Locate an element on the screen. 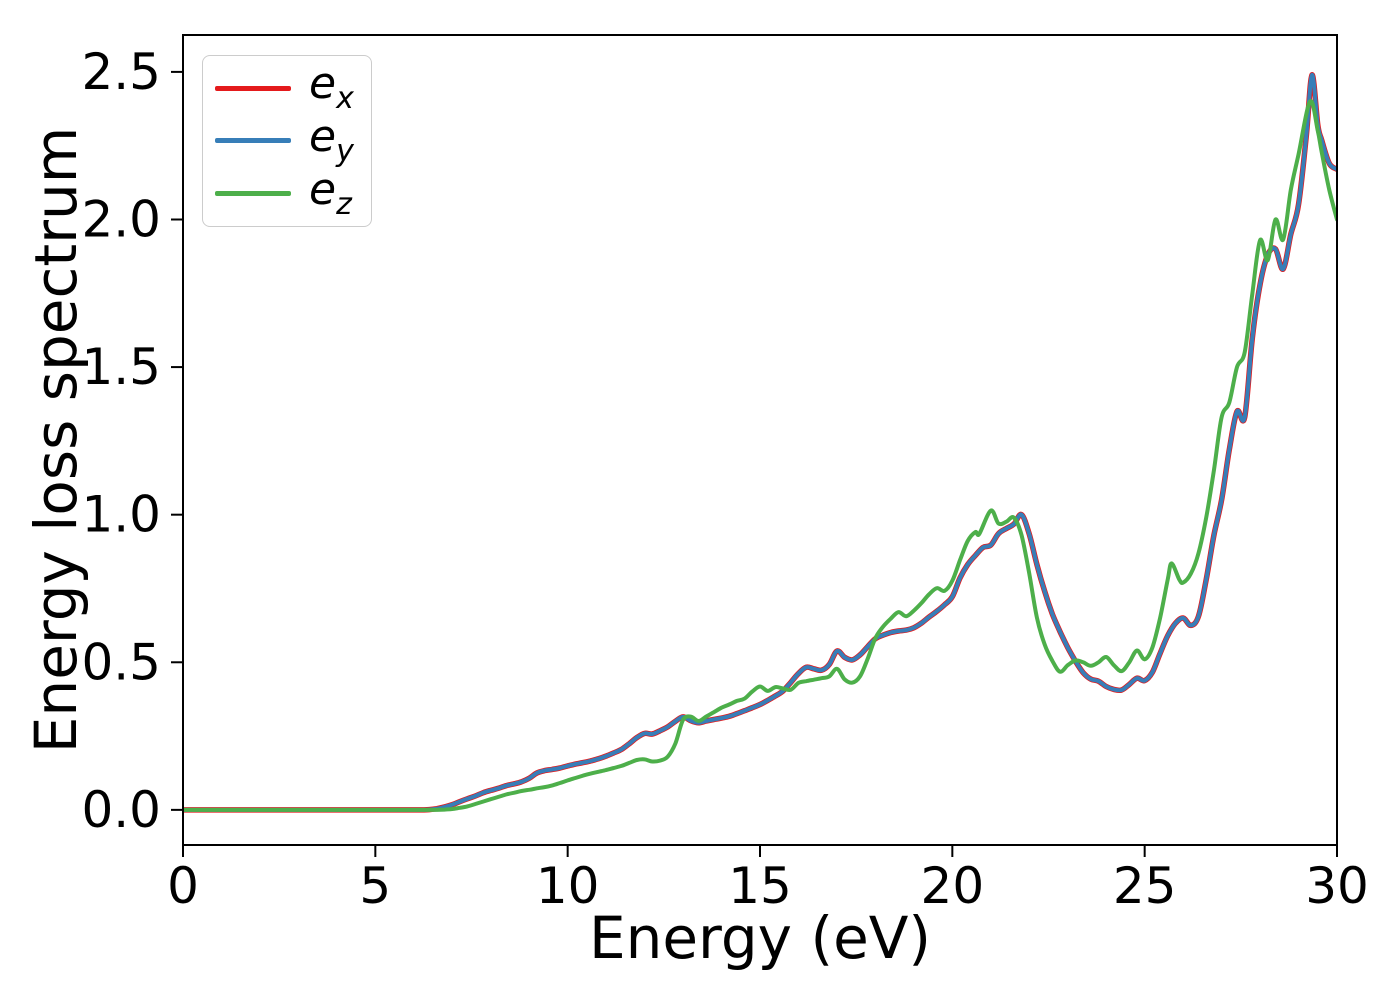 The width and height of the screenshot is (1400, 1000). y-tick-label: 1.0 is located at coordinates (121, 515).